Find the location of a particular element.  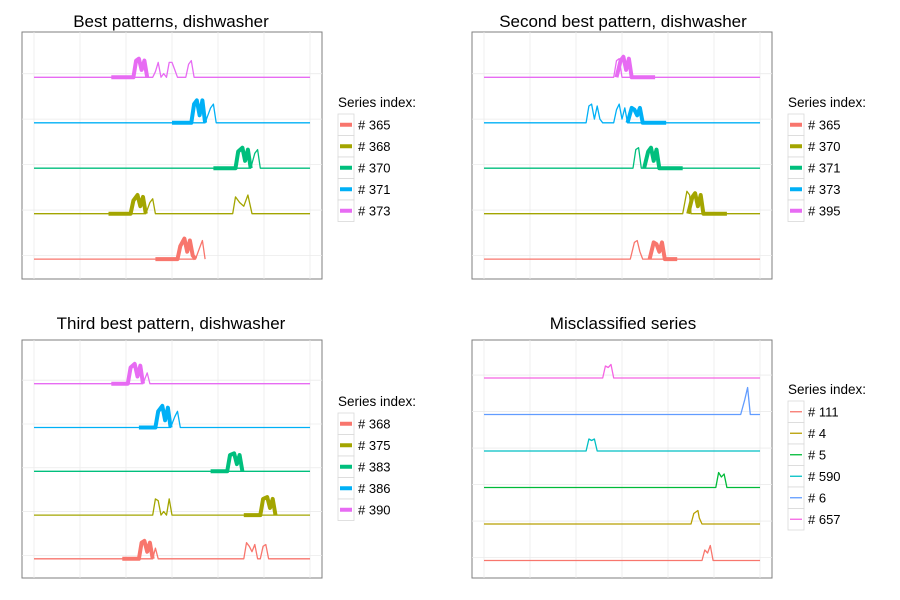

legend: # 365 # 370 # 371 # 373 # 395 is located at coordinates (814, 167).